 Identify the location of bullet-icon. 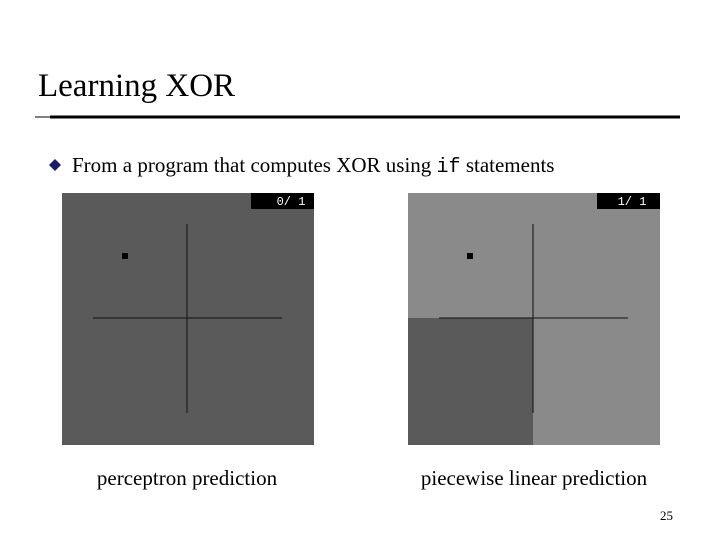
(55, 165).